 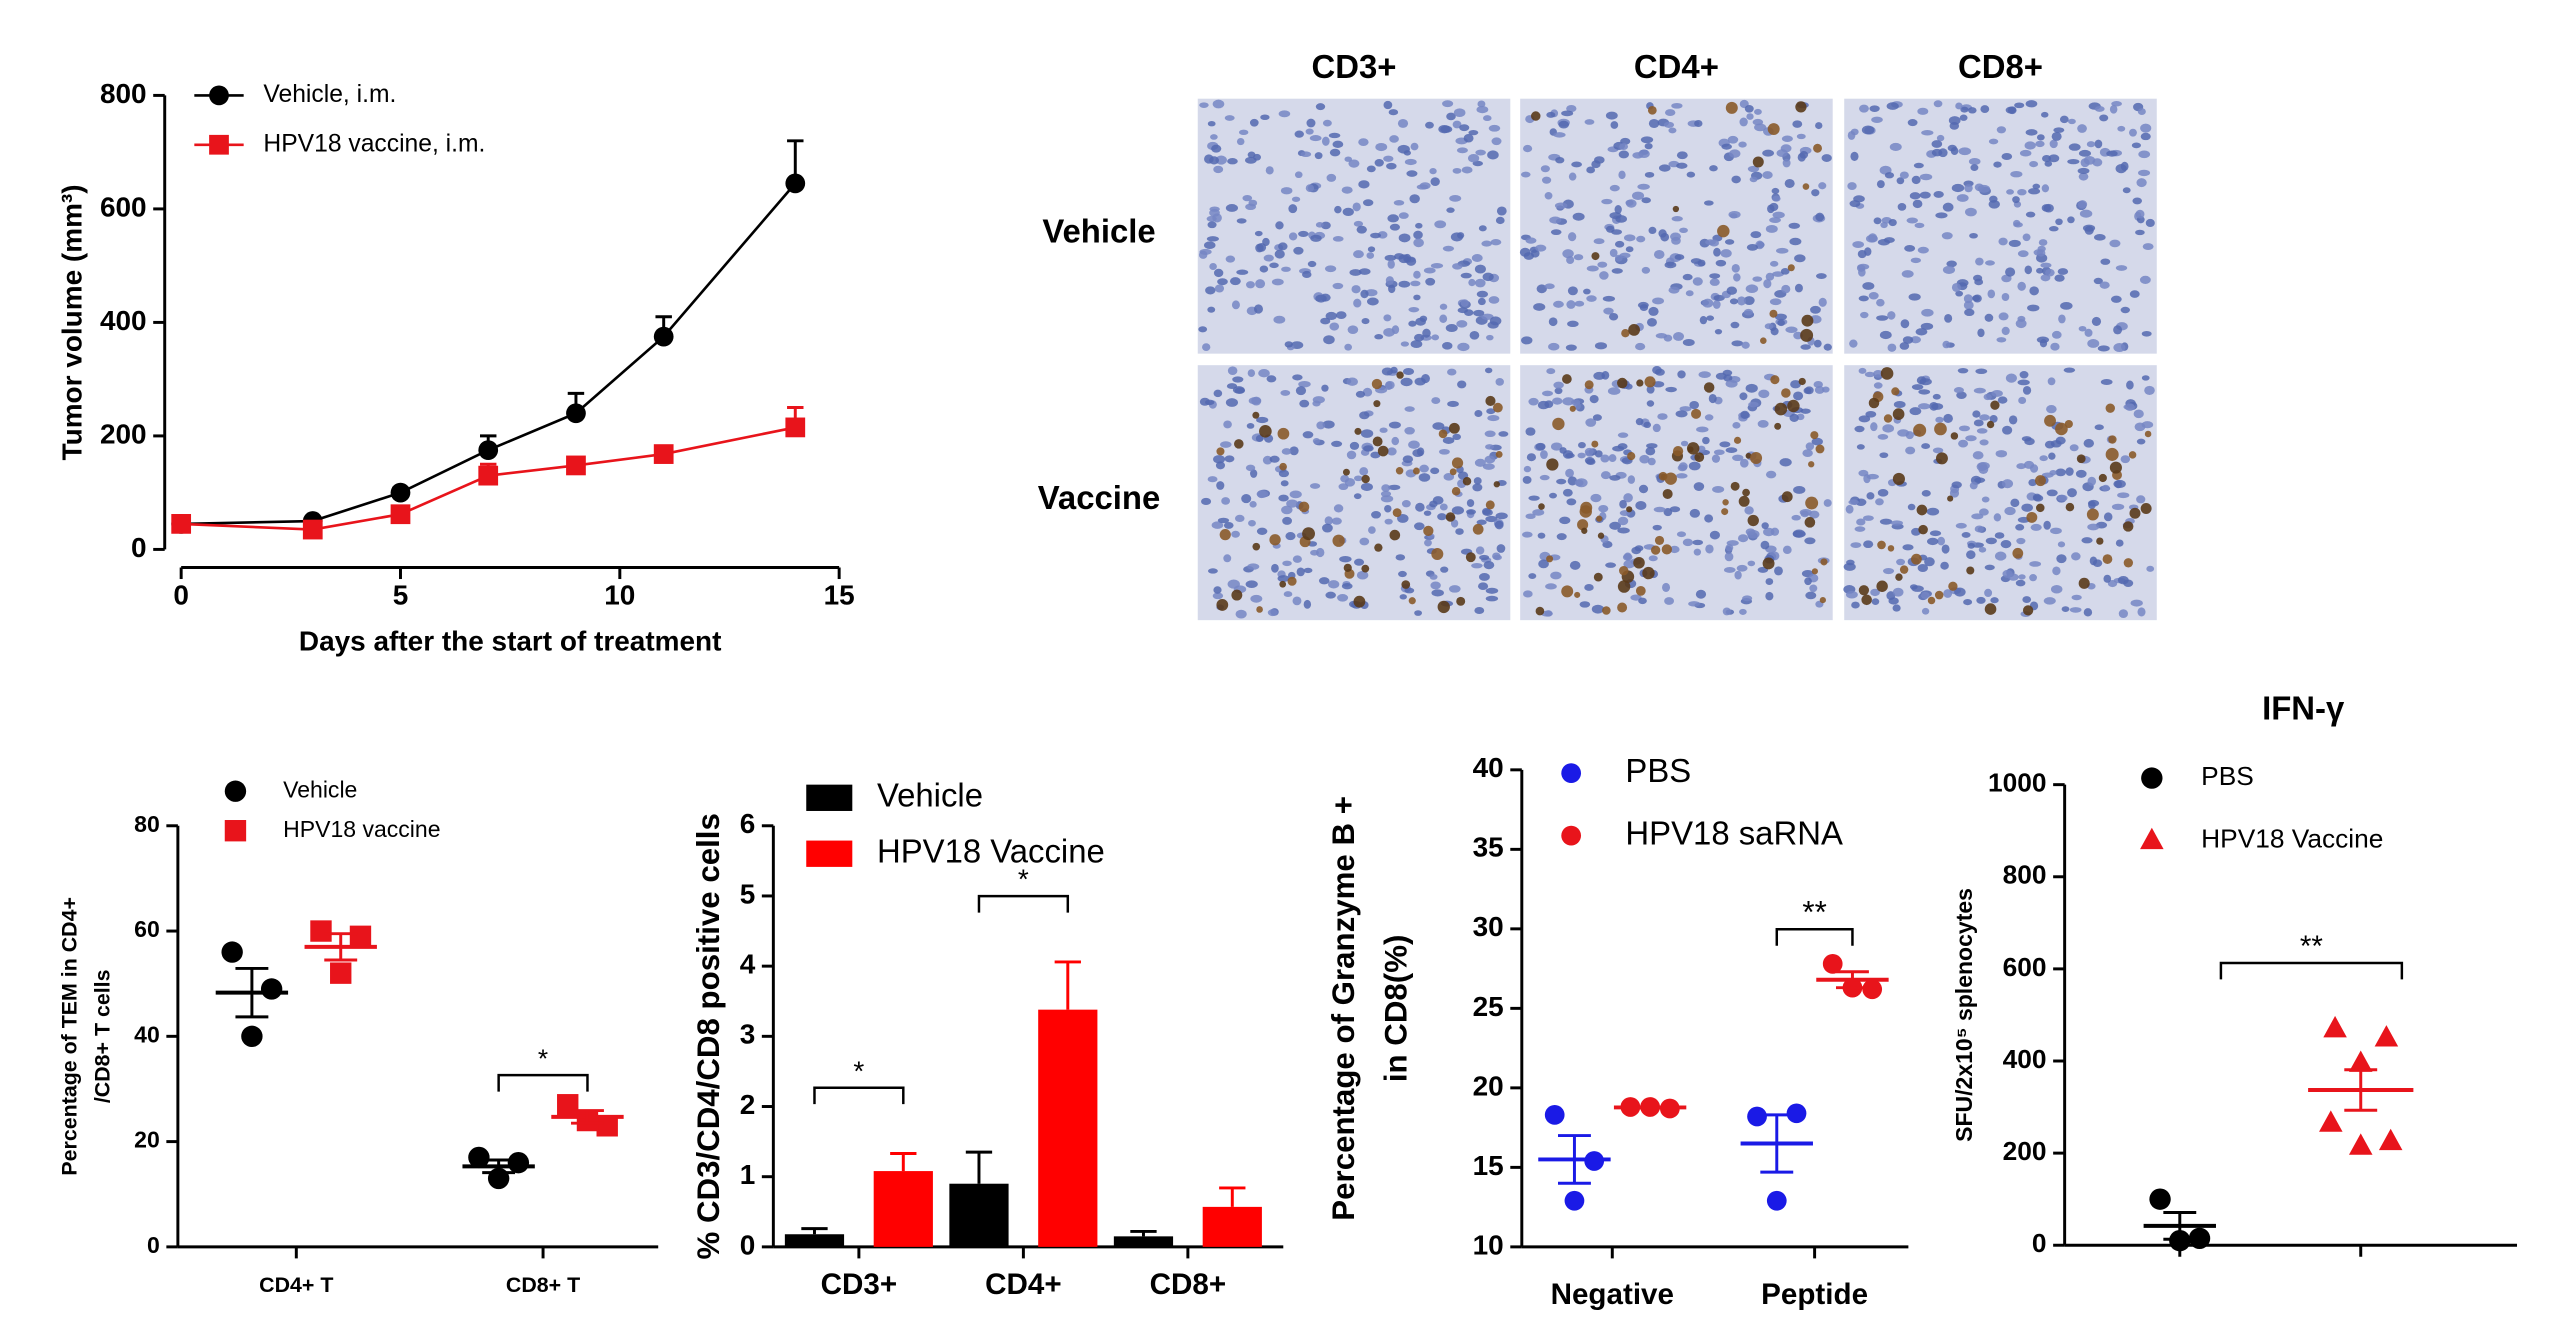 I want to click on y-tick-label: 80, so click(x=147, y=824).